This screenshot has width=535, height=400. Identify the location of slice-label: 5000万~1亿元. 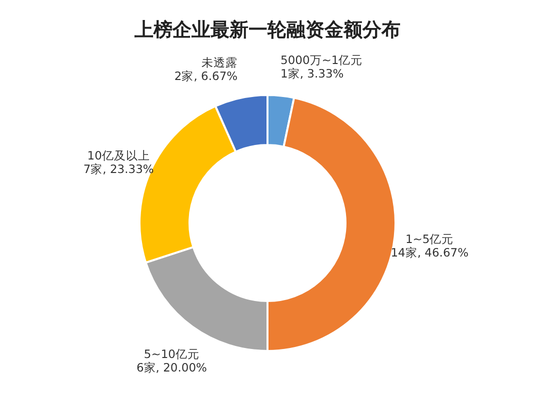
(321, 59).